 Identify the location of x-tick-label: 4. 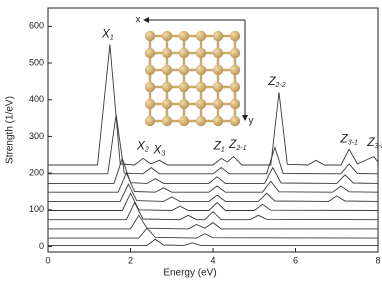
(212, 260).